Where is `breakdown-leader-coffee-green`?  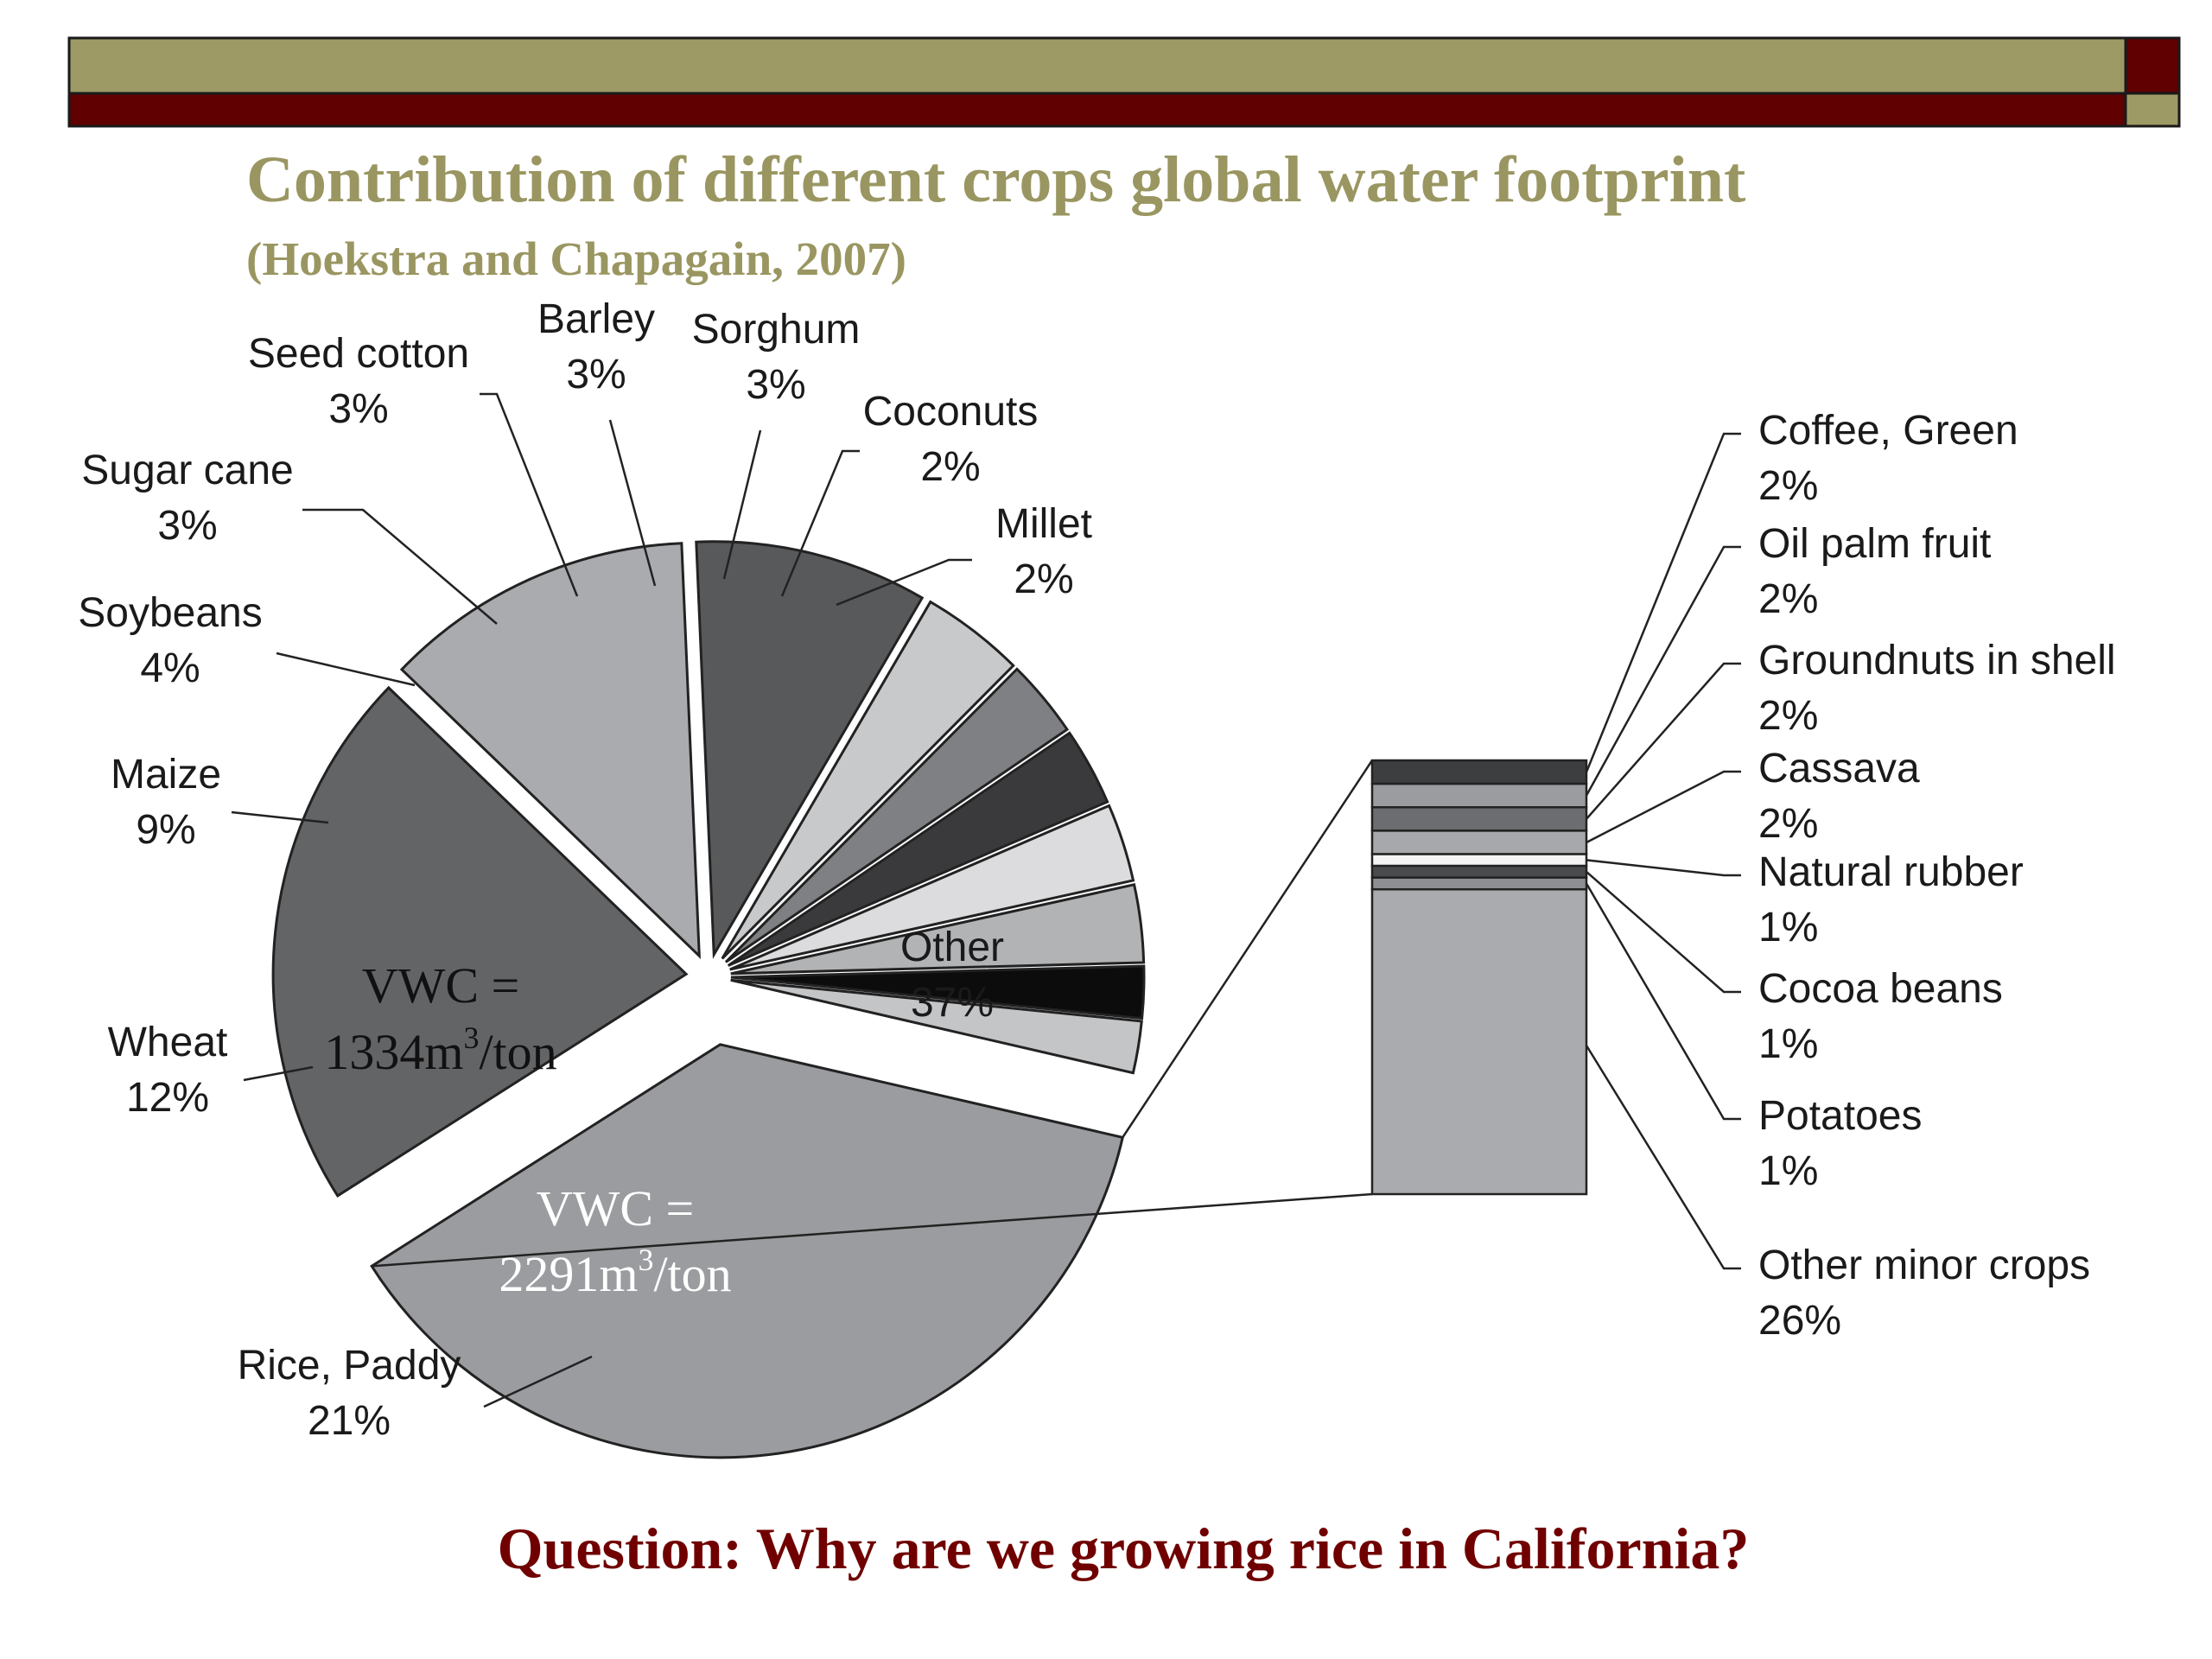
breakdown-leader-coffee-green is located at coordinates (1663, 602).